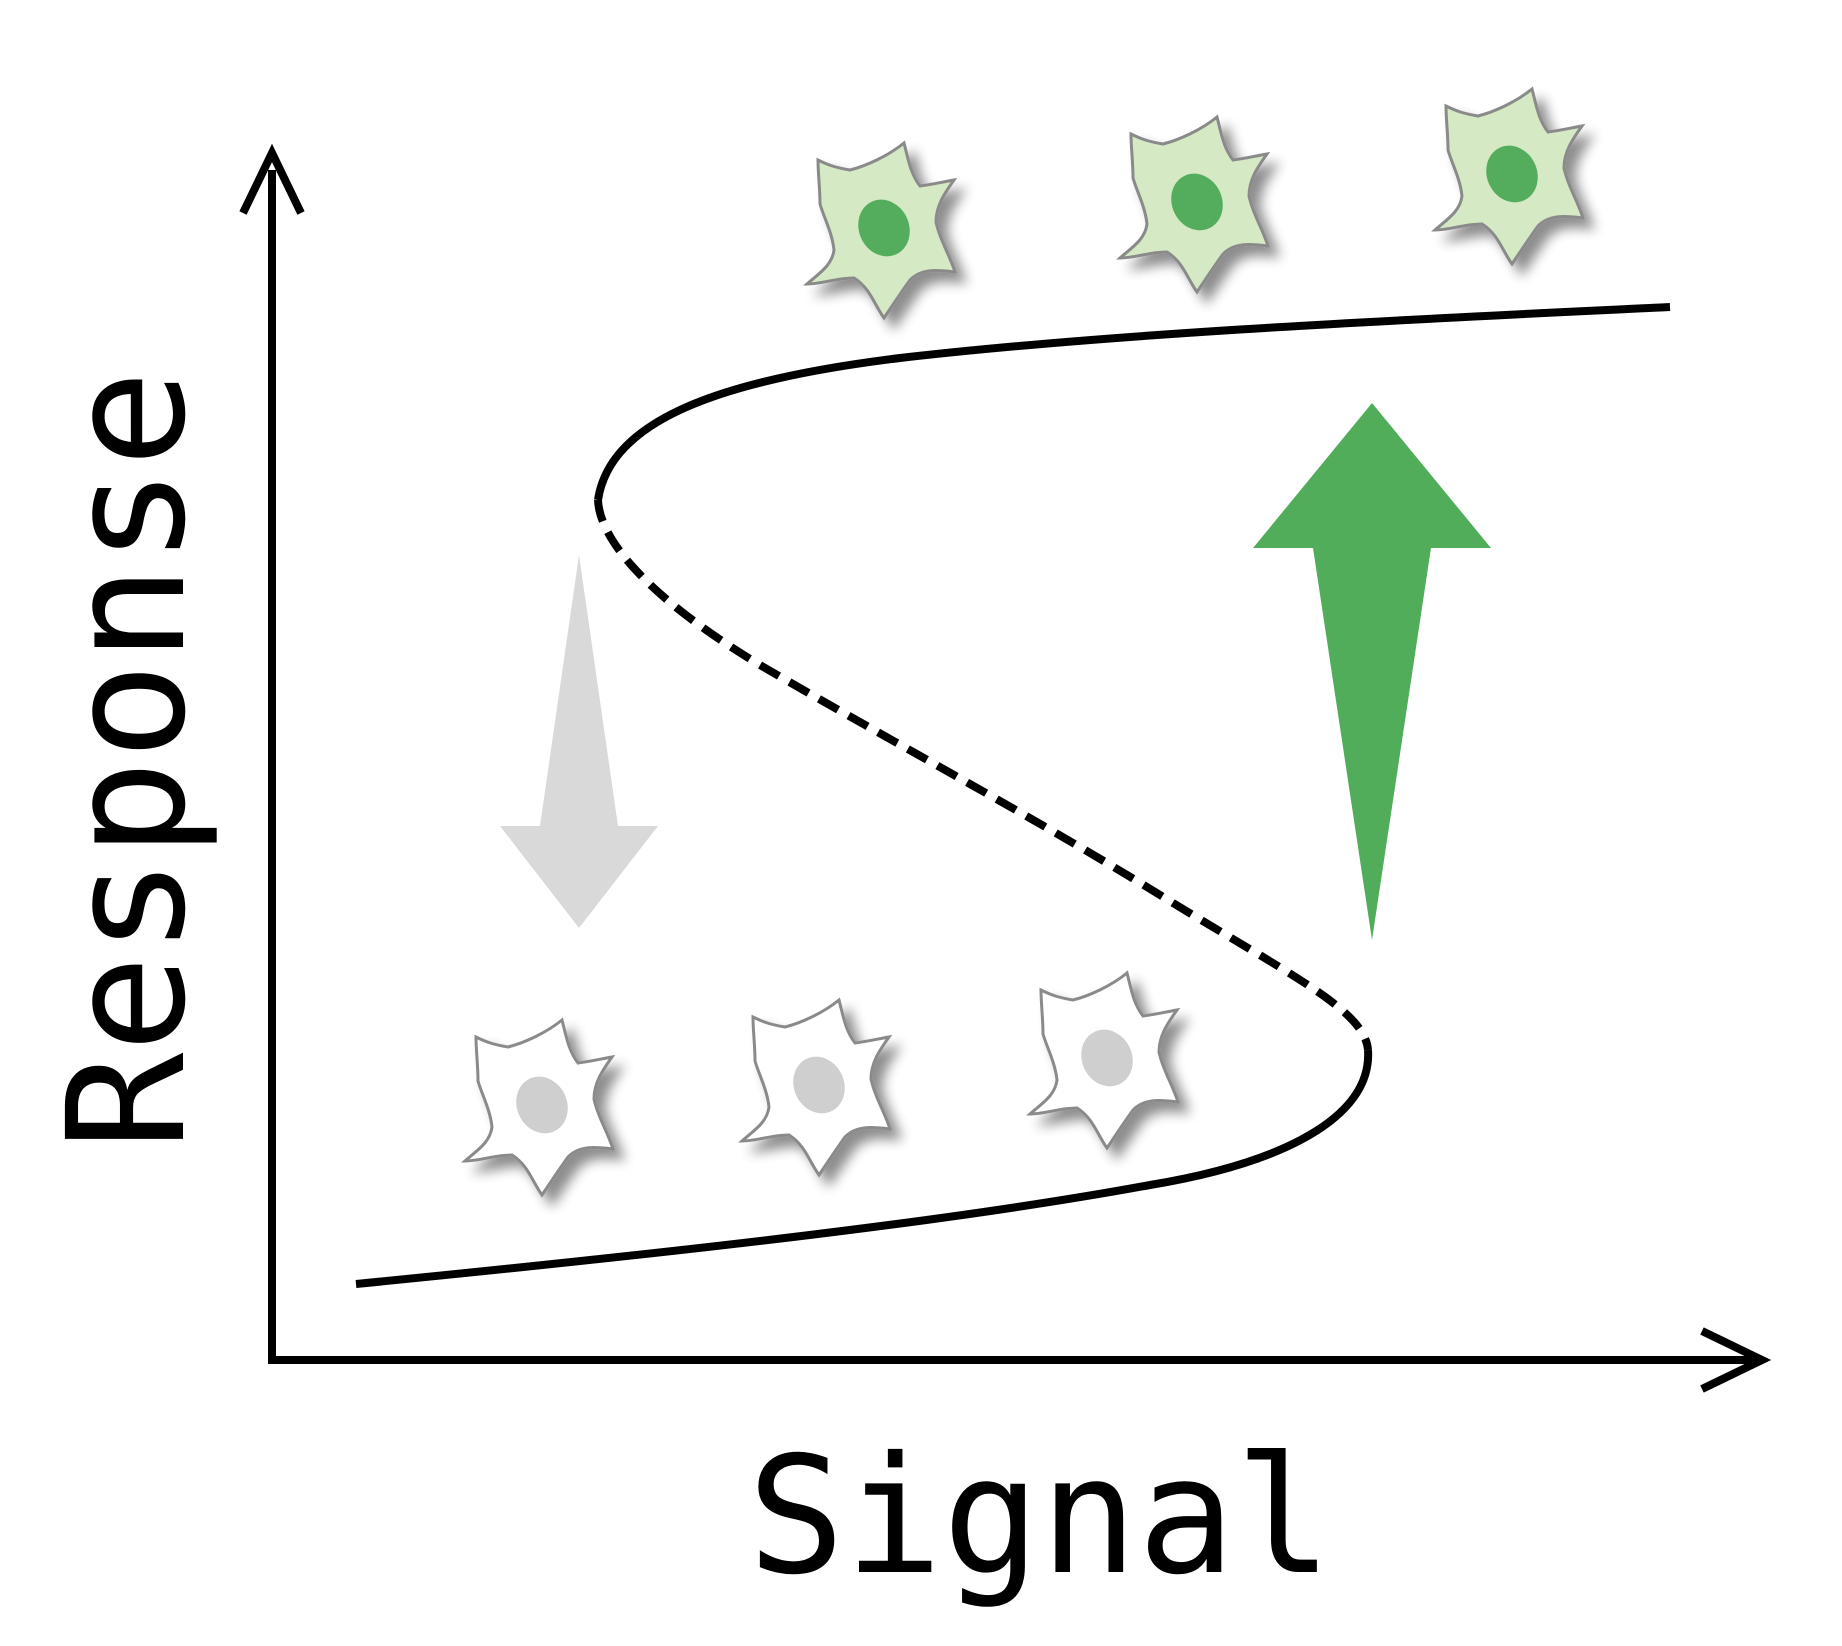 The image size is (1842, 1646). I want to click on active-cells, so click(1195, 203).